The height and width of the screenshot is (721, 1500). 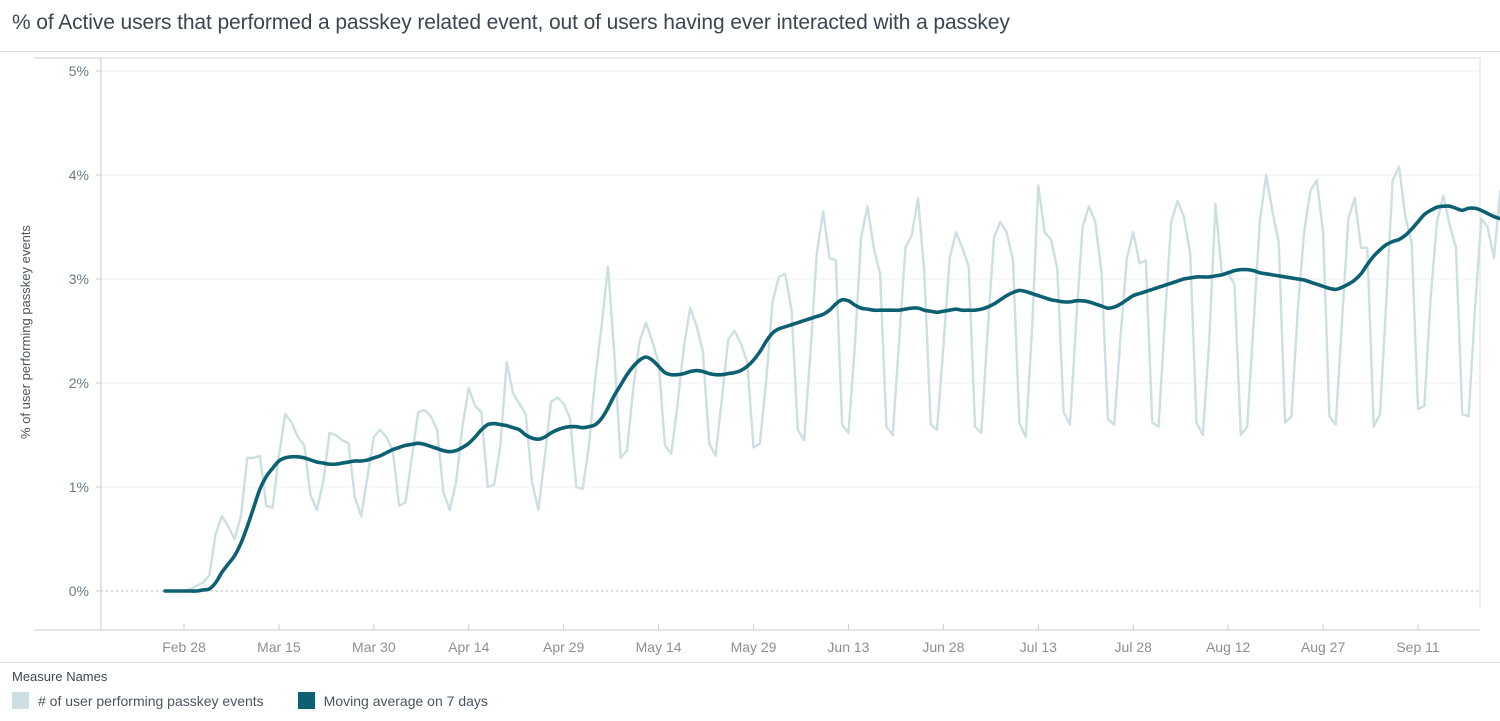 I want to click on y-tick-label: 5%, so click(x=79, y=71).